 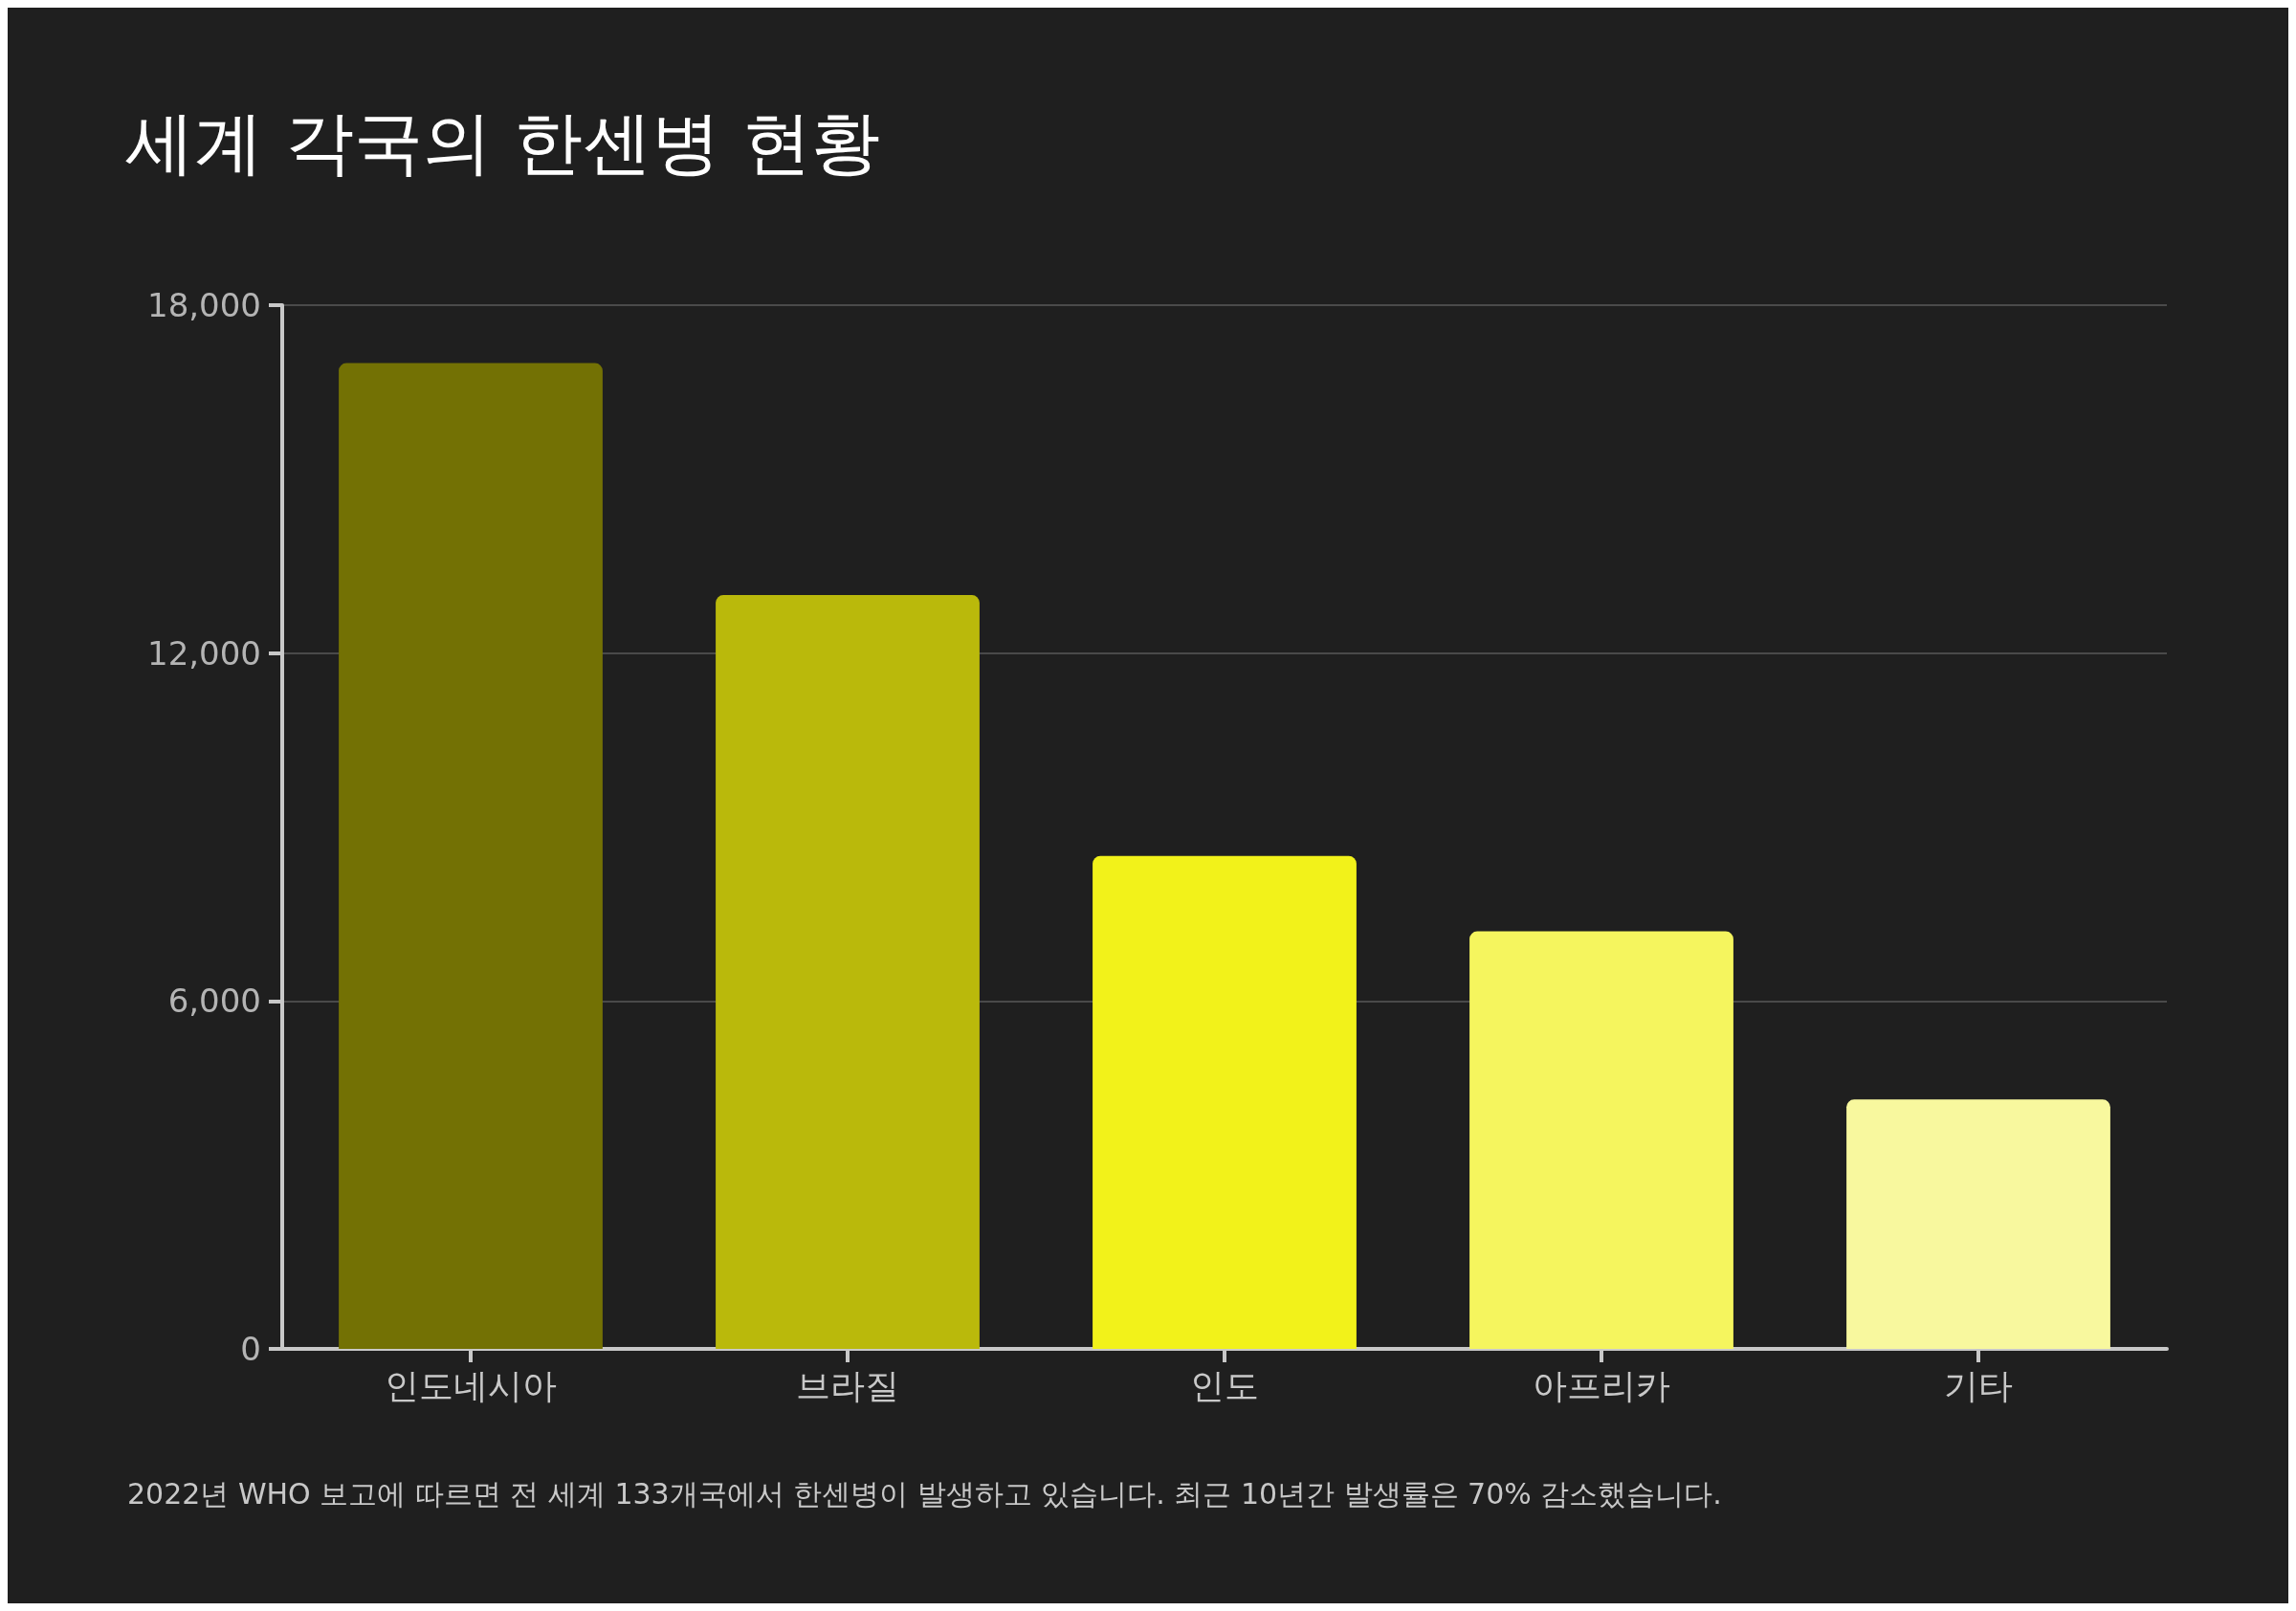 What do you see at coordinates (204, 305) in the screenshot?
I see `y-tick-label: 18,000` at bounding box center [204, 305].